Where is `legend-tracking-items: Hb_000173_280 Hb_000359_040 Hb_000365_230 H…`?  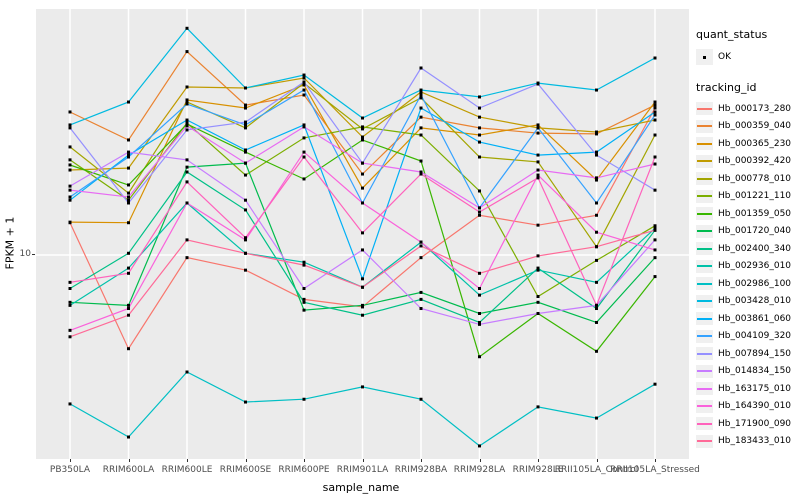
legend-tracking-items: Hb_000173_280 Hb_000359_040 Hb_000365_230 H… is located at coordinates (747, 275).